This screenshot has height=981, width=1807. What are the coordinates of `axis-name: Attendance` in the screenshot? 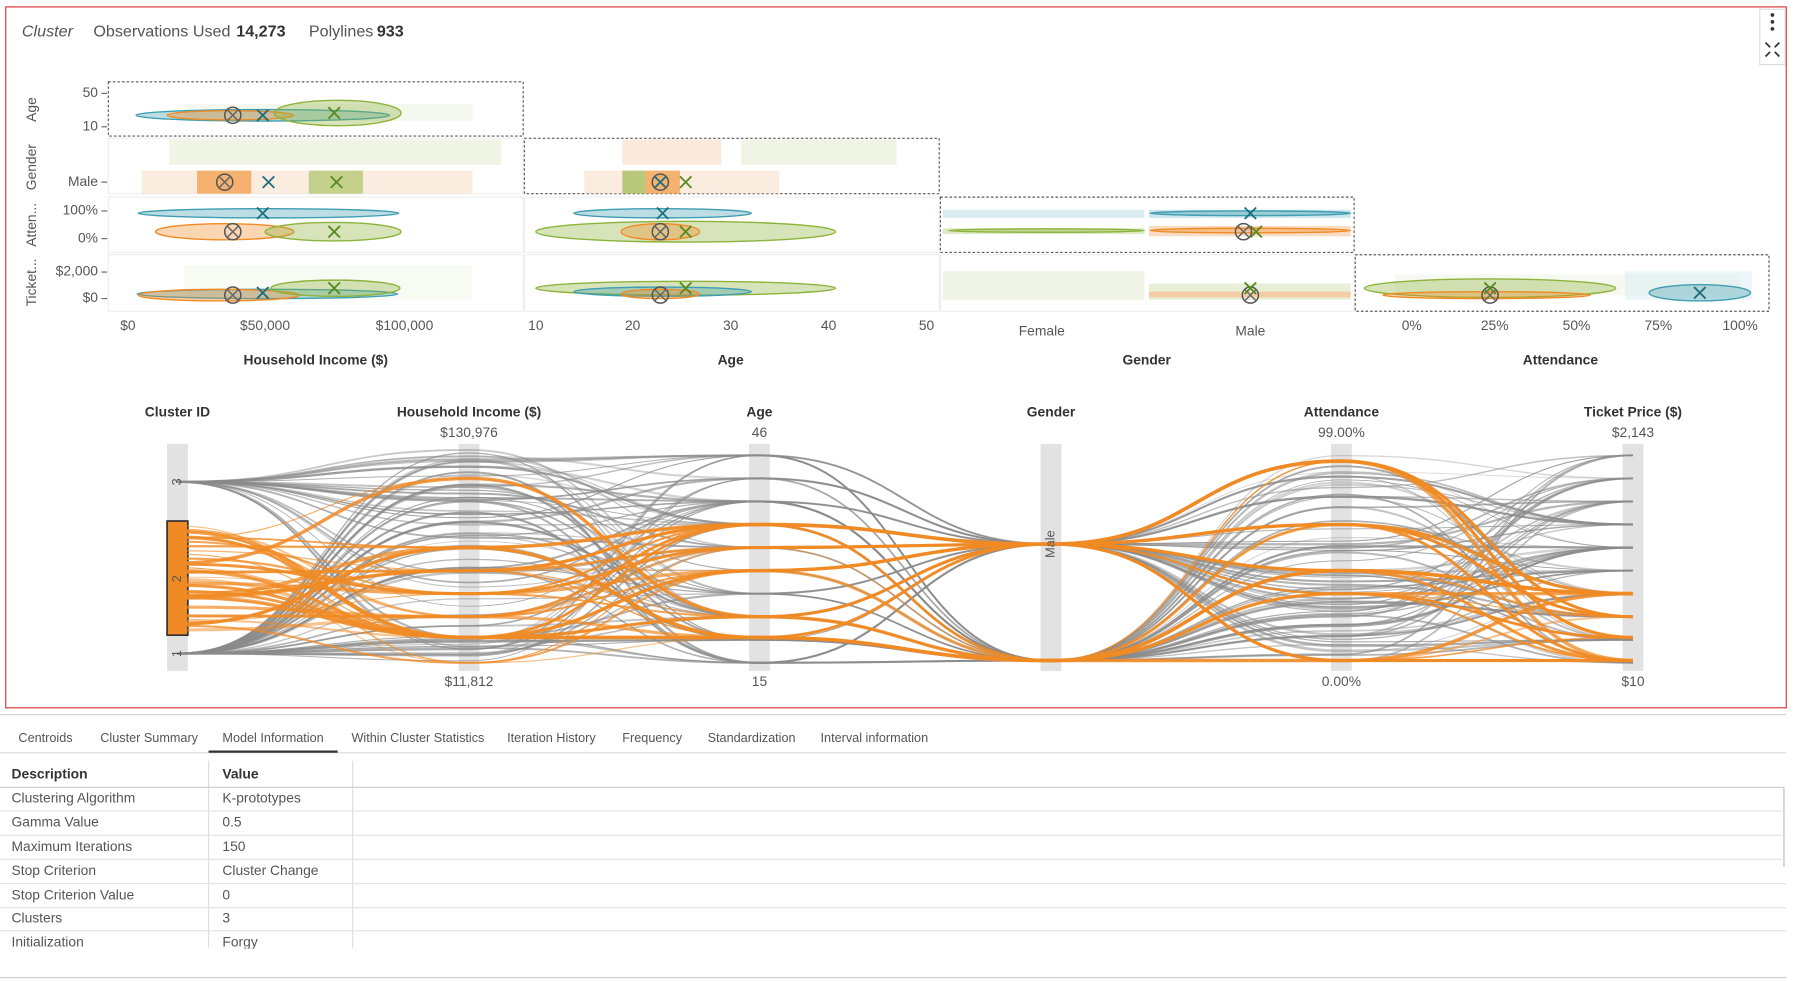 It's located at (1342, 411).